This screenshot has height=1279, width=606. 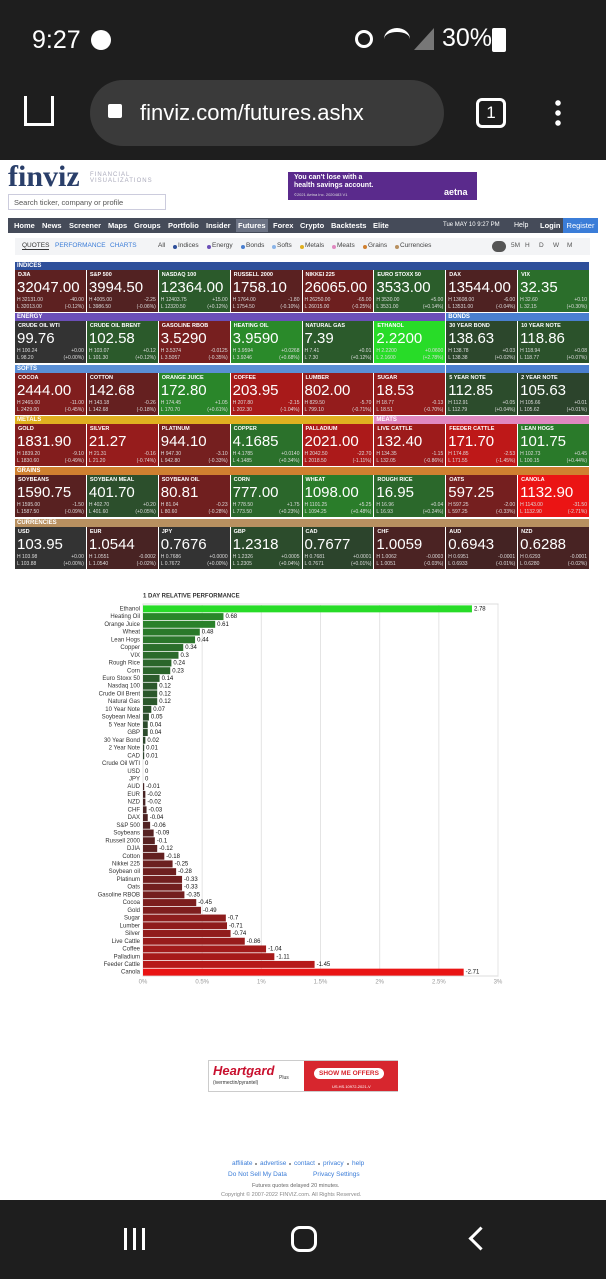 I want to click on ad-button: SHOW ME OFFERS, so click(x=349, y=1073).